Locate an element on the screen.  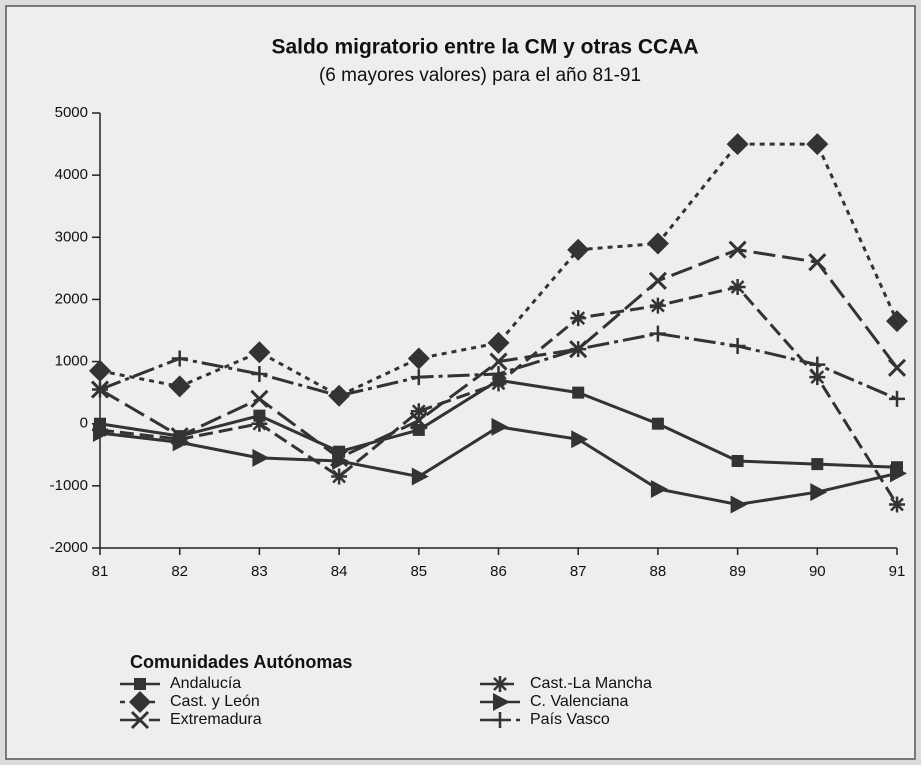
y-tick-label: 1000 is located at coordinates (71, 361).